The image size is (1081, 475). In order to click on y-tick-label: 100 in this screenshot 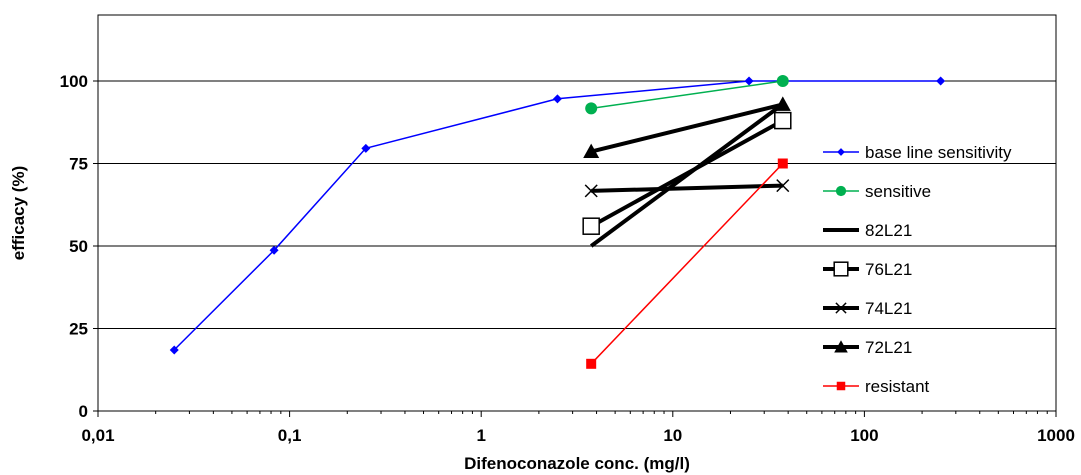, I will do `click(74, 81)`.